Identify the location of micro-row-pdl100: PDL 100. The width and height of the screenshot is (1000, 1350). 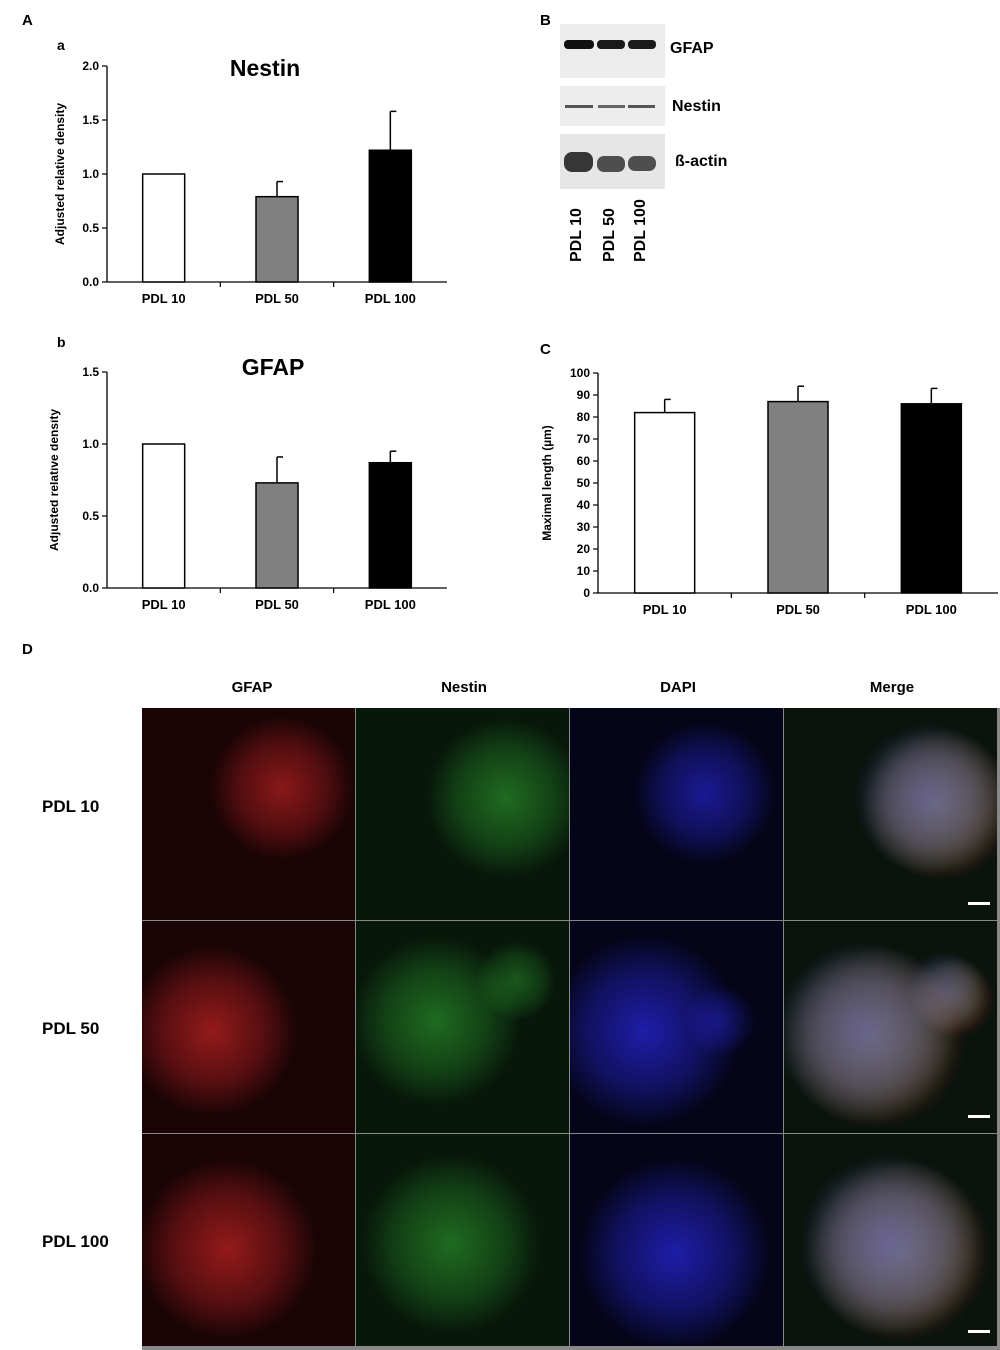
(75, 1241).